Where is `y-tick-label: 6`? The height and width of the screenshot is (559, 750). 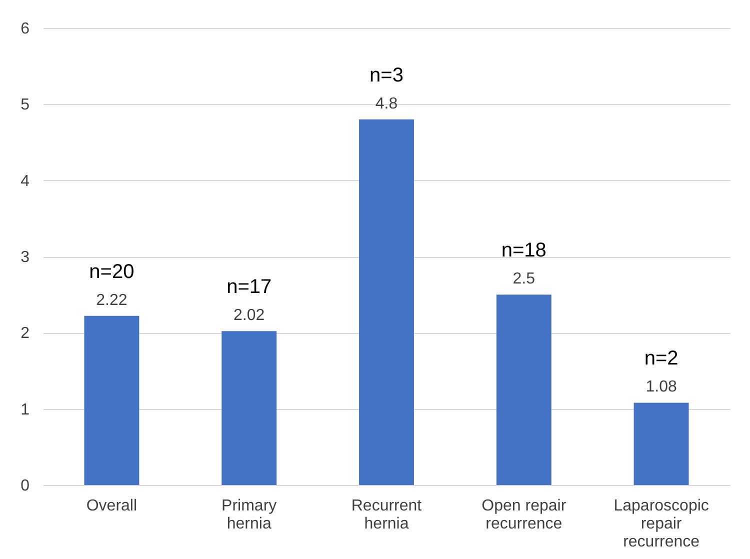
y-tick-label: 6 is located at coordinates (25, 29).